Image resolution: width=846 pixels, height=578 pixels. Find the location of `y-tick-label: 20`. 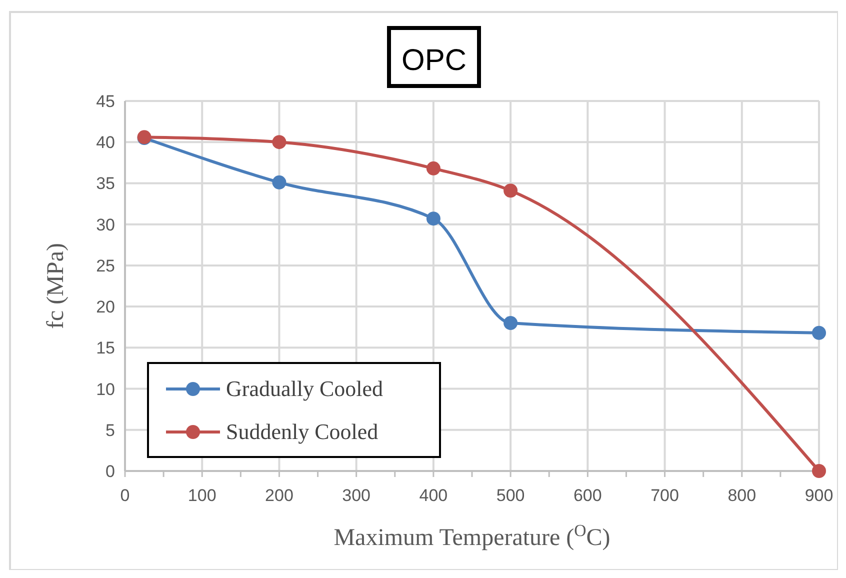

y-tick-label: 20 is located at coordinates (105, 307).